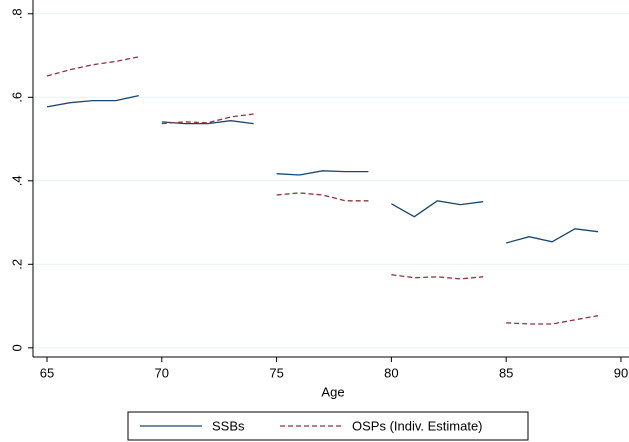 This screenshot has height=442, width=629. What do you see at coordinates (417, 425) in the screenshot?
I see `legend-label: OSPs (Indiv. Estimate)` at bounding box center [417, 425].